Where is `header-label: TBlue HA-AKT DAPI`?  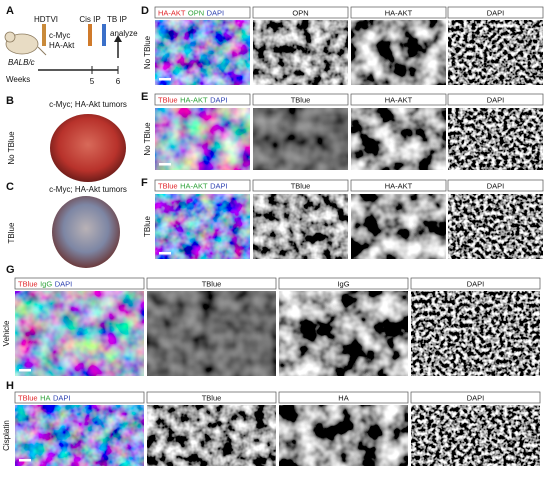 header-label: TBlue HA-AKT DAPI is located at coordinates (193, 100).